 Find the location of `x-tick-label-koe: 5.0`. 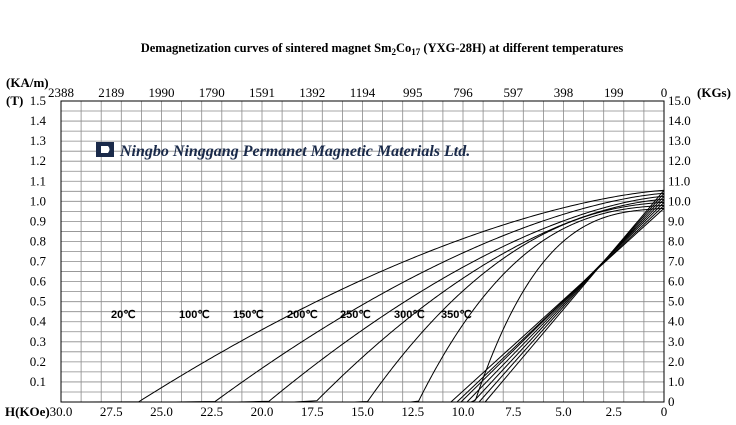

x-tick-label-koe: 5.0 is located at coordinates (563, 411).